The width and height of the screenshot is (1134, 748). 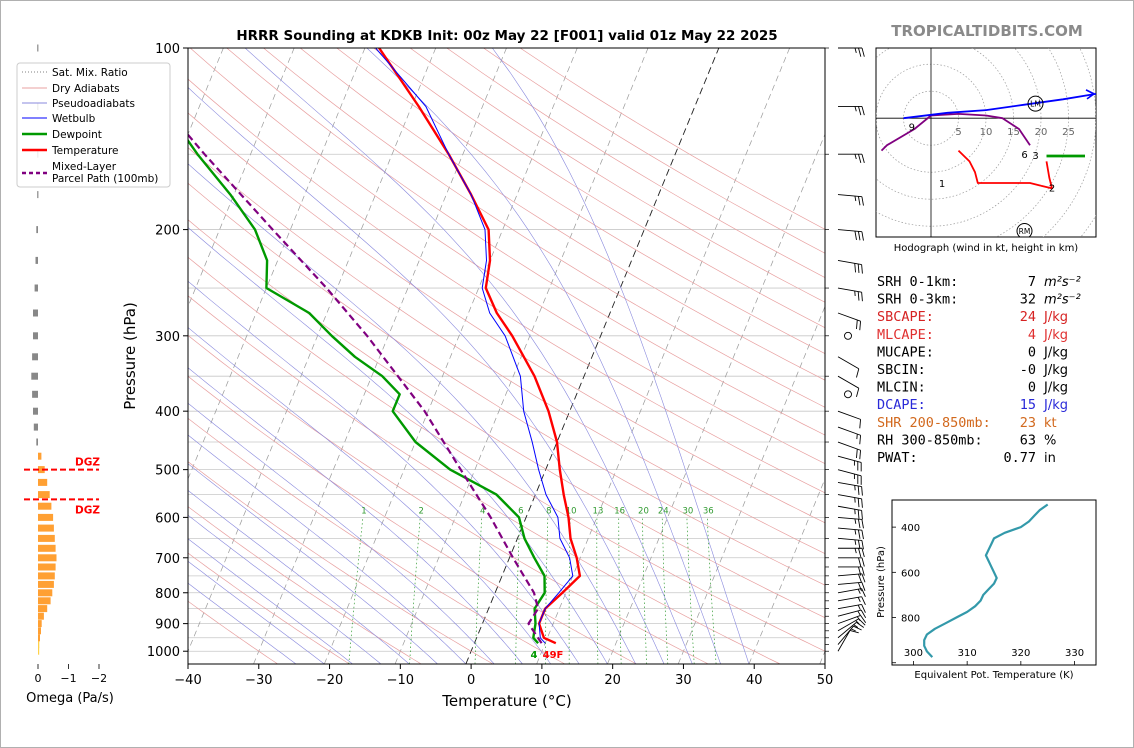 I want to click on index-label: MLCIN:, so click(x=901, y=388).